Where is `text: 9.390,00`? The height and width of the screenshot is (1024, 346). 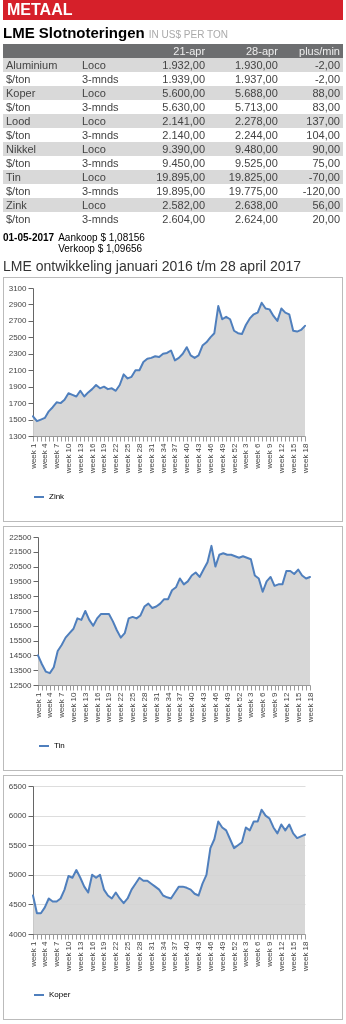 text: 9.390,00 is located at coordinates (172, 149).